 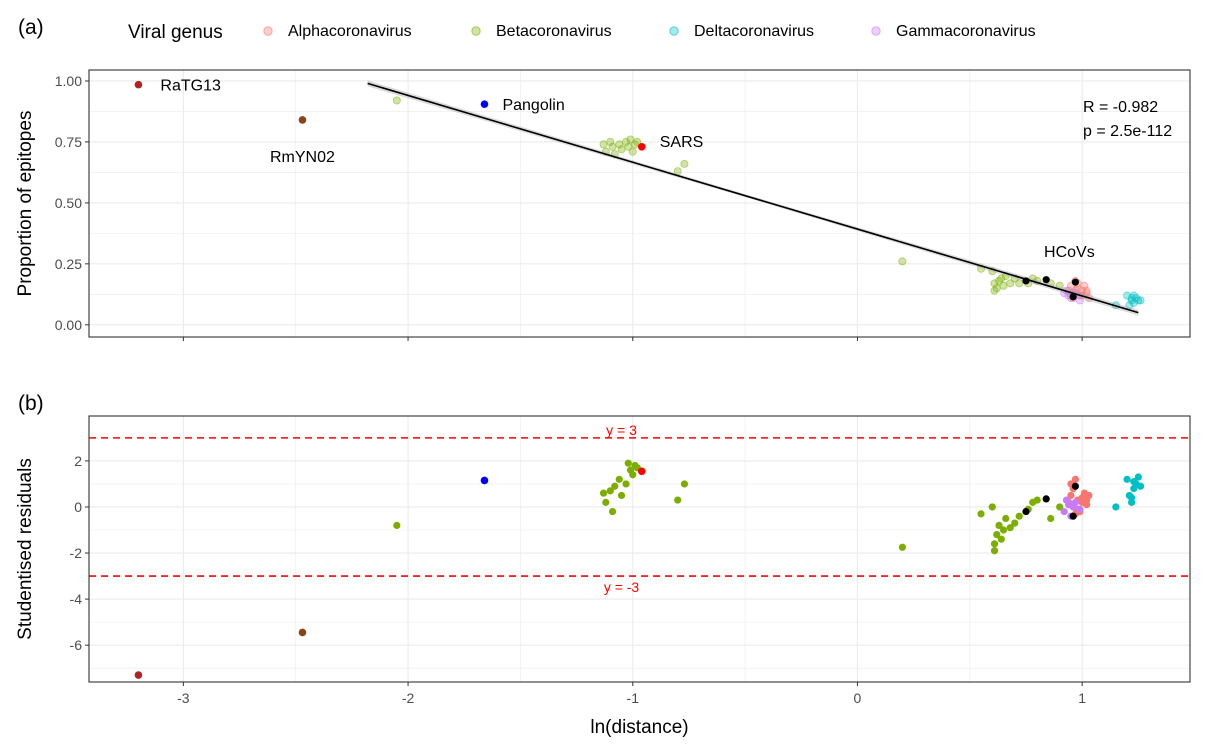 I want to click on x-tick-label: -2, so click(x=408, y=698).